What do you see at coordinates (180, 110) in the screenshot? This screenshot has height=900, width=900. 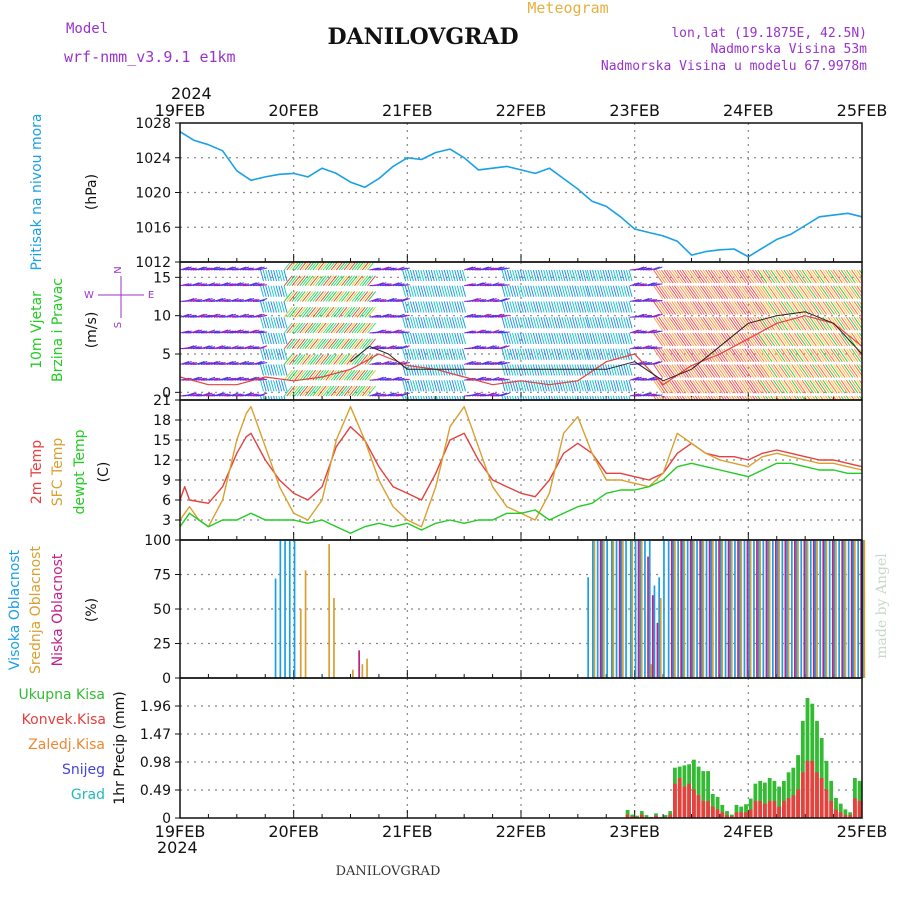 I see `time-label-top: 19FEB` at bounding box center [180, 110].